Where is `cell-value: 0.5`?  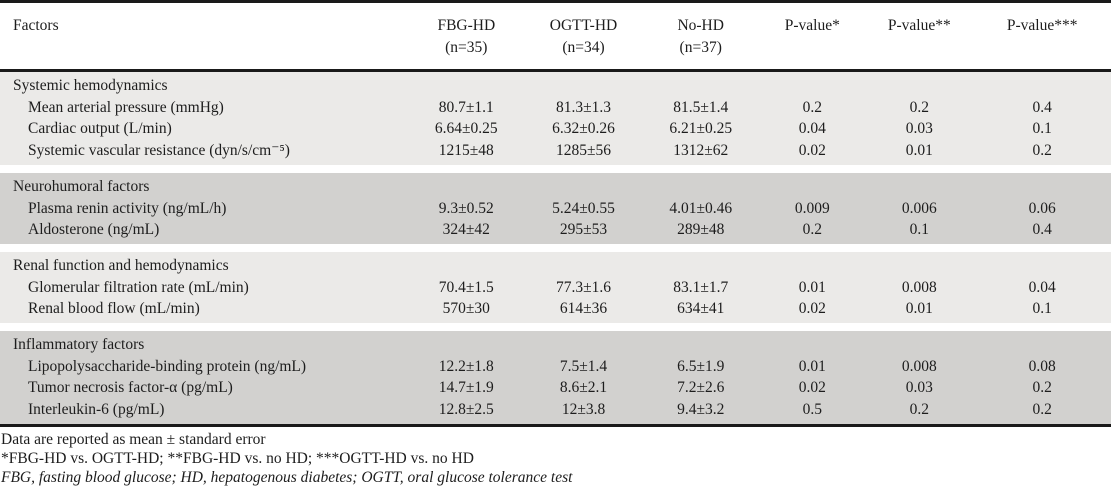
cell-value: 0.5 is located at coordinates (812, 412).